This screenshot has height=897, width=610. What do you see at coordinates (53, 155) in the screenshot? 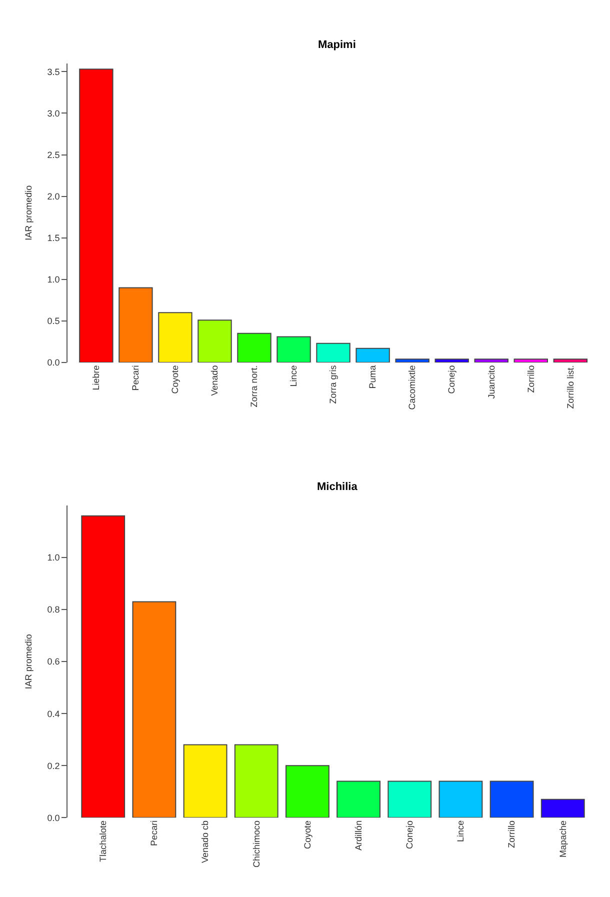
I see `y-tick-label: 2.5` at bounding box center [53, 155].